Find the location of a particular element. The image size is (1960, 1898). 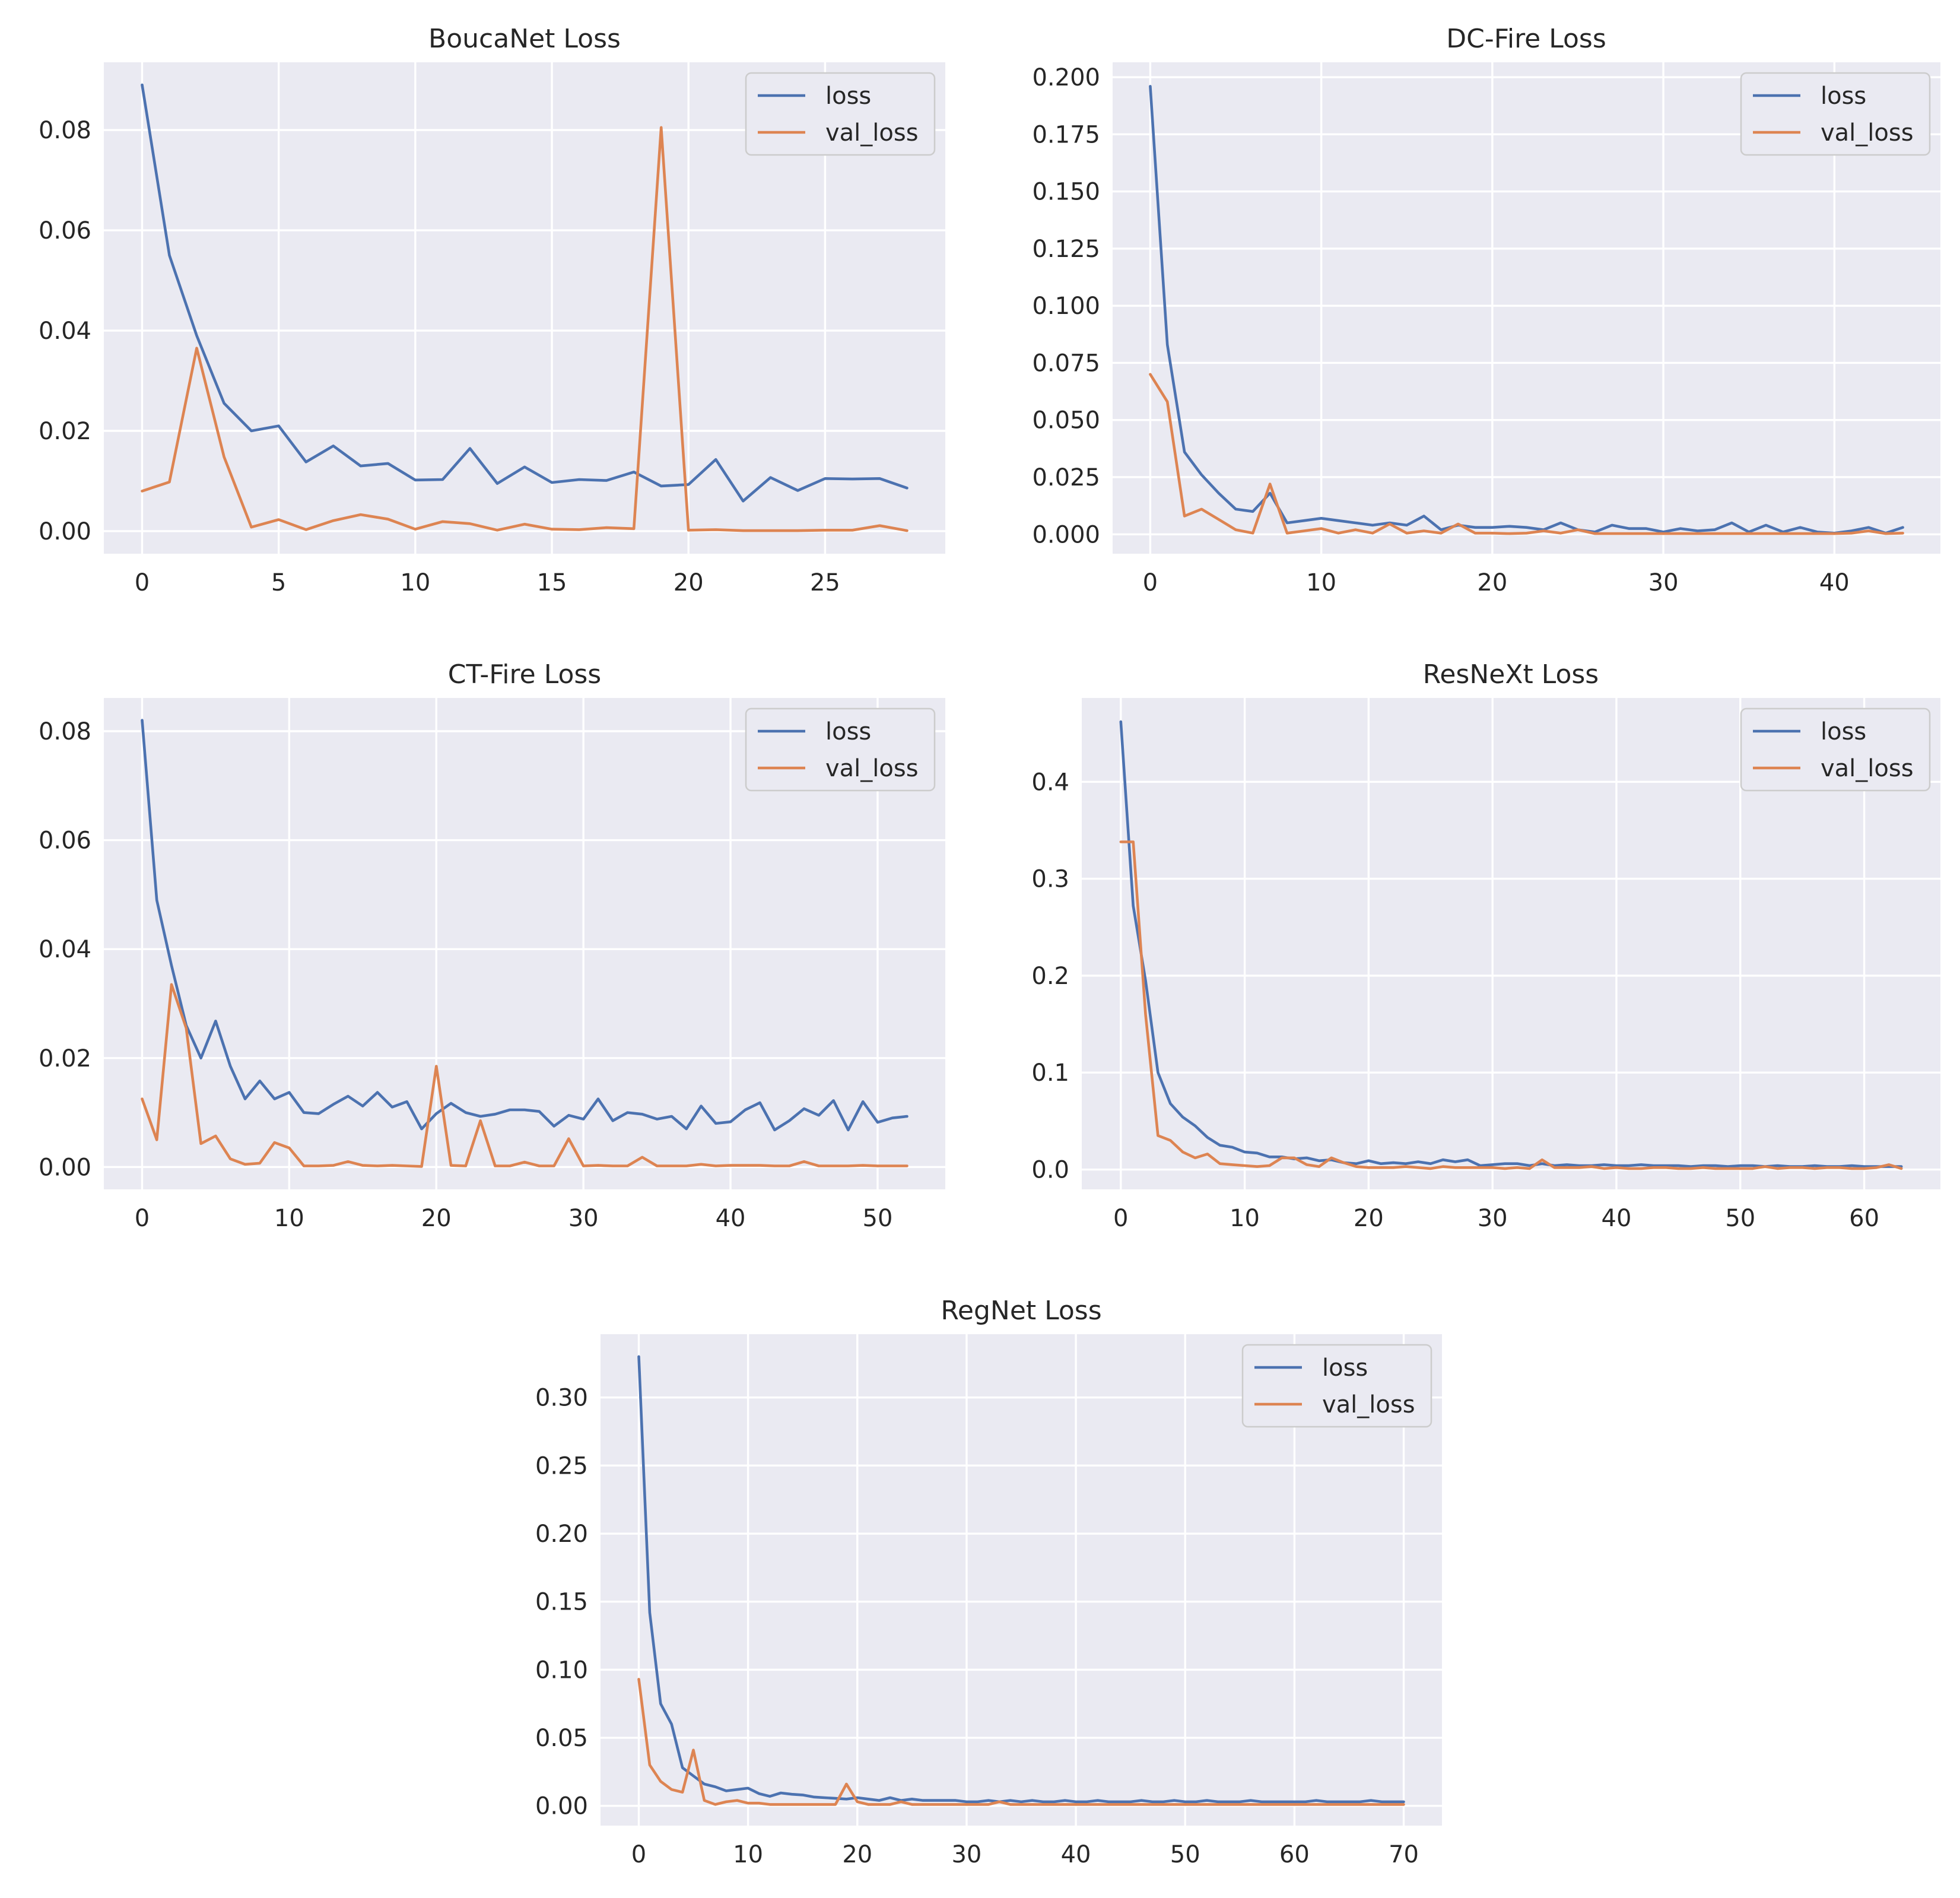

chart-title: BoucaNet Loss is located at coordinates (524, 39).